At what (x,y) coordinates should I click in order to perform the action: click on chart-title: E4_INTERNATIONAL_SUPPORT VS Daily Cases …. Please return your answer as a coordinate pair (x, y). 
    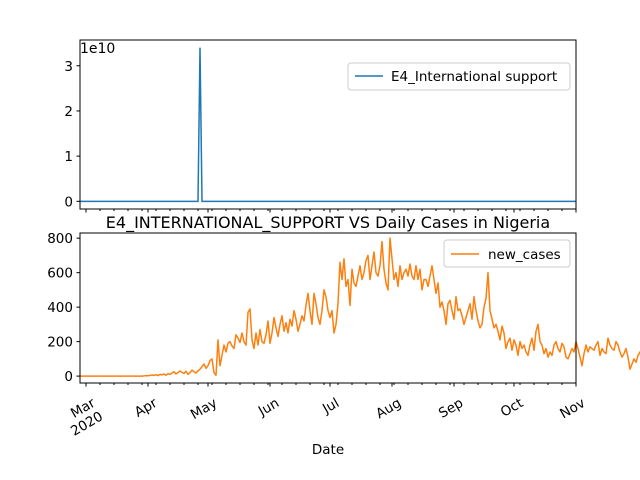
    Looking at the image, I should click on (328, 223).